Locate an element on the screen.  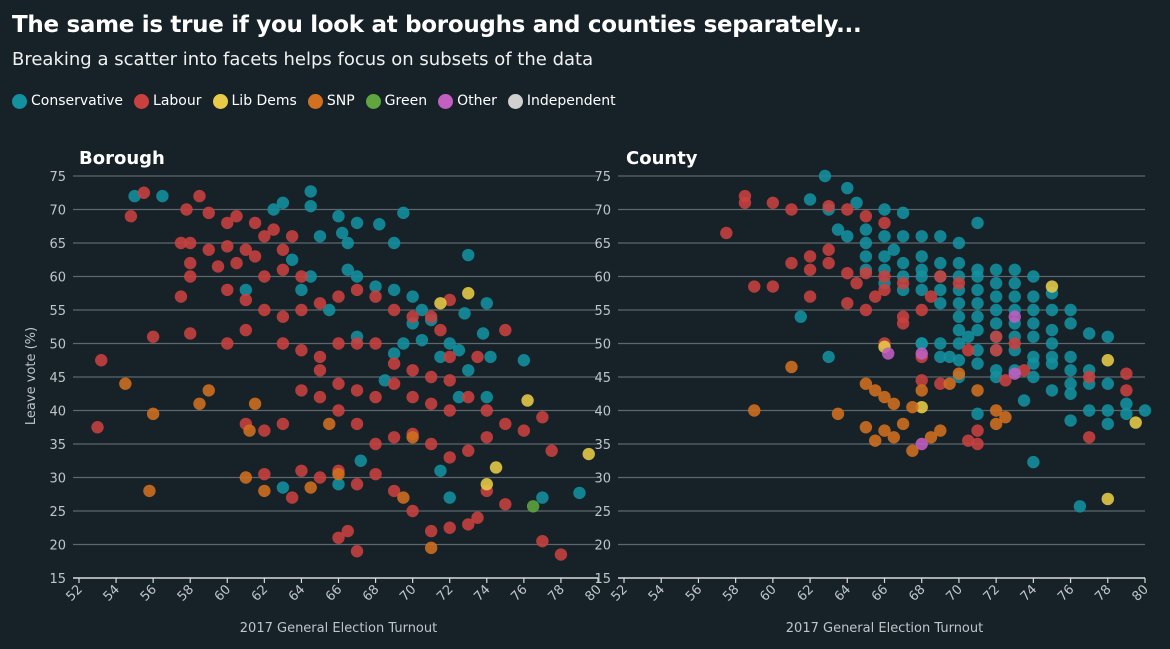
legend-item-other: Other is located at coordinates (467, 101).